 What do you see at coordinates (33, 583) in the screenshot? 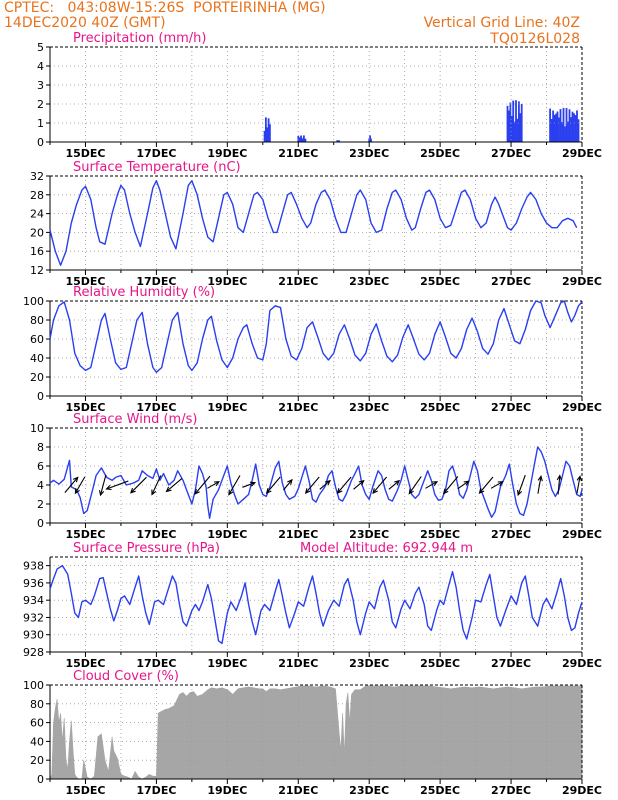
I see `y-tick-label: 936` at bounding box center [33, 583].